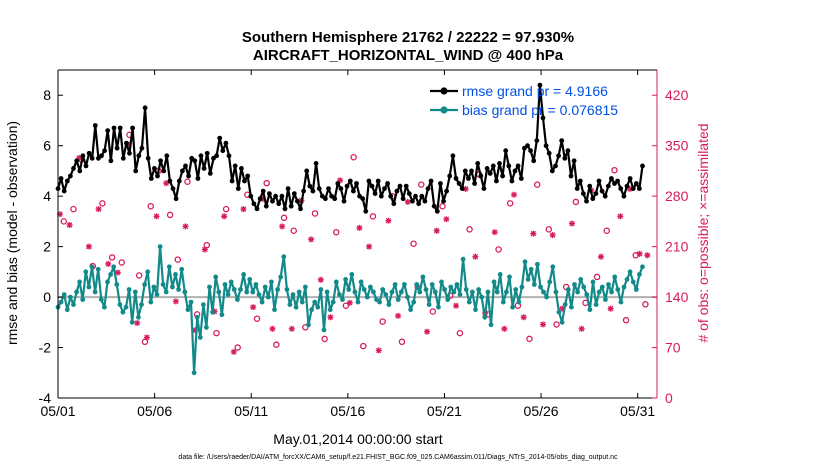  What do you see at coordinates (347, 411) in the screenshot?
I see `x-tick-label: 05/16` at bounding box center [347, 411].